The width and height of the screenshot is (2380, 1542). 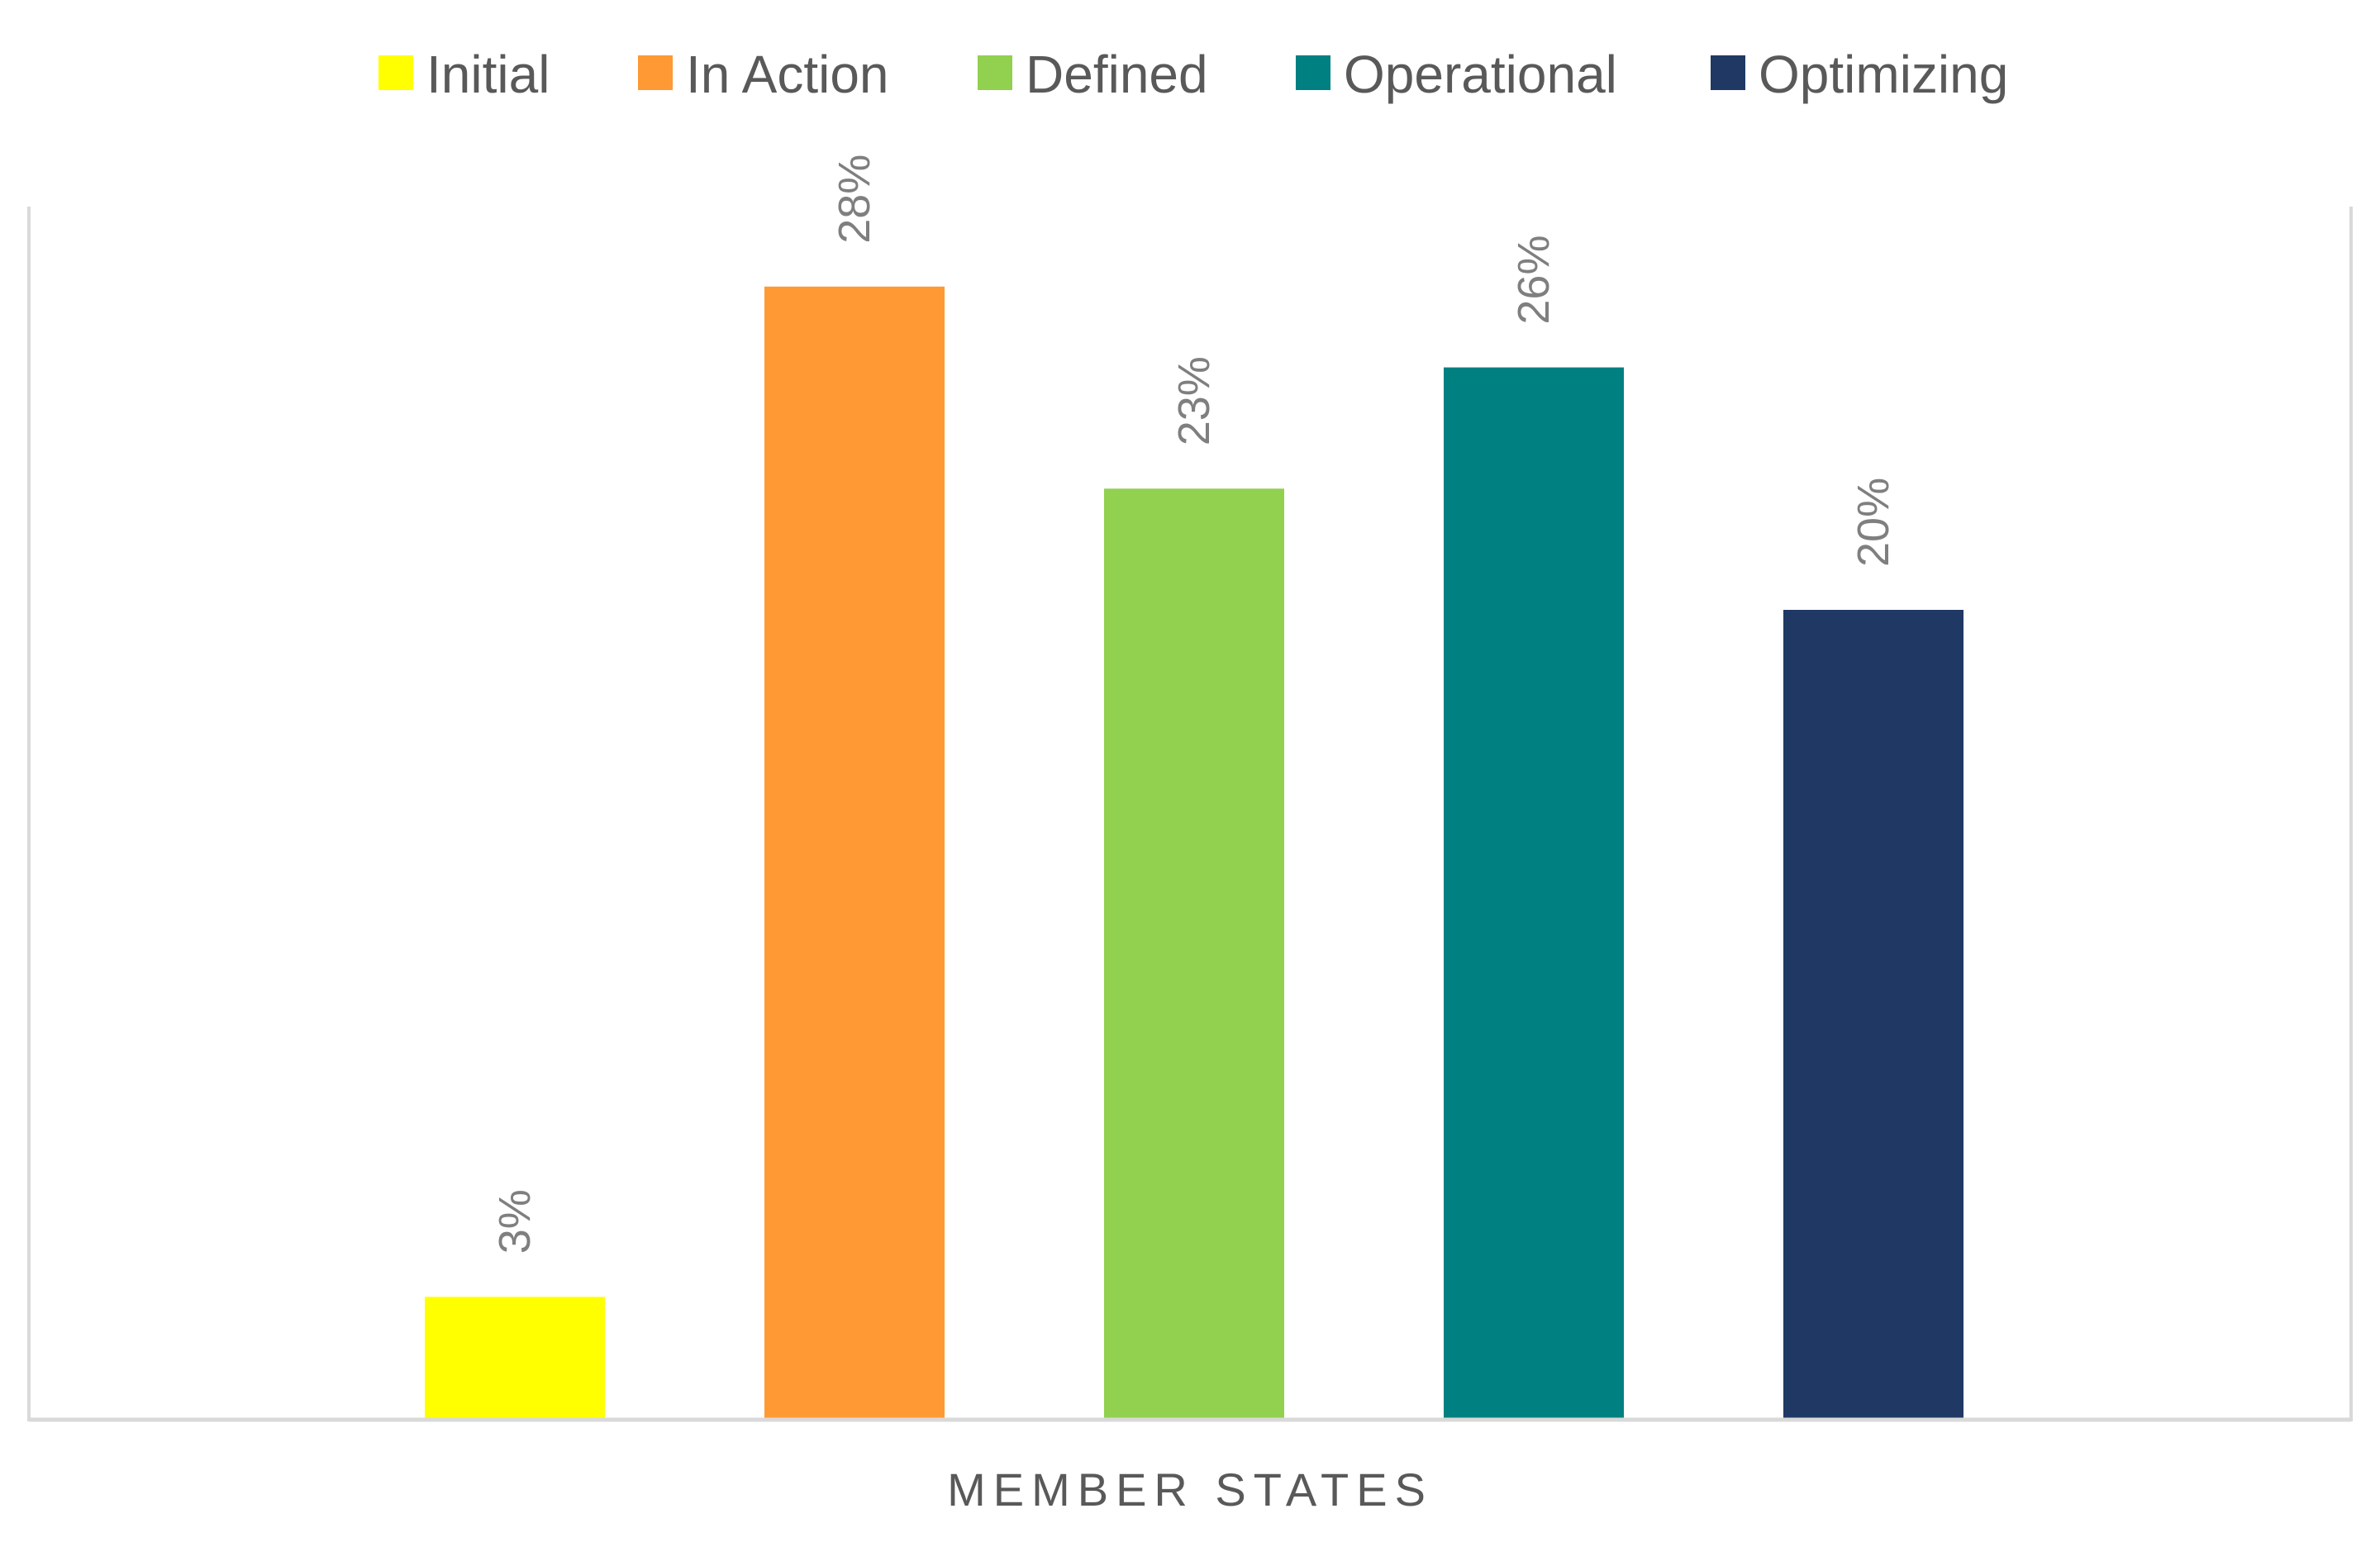 I want to click on legend-swatch-optimizing, so click(x=1728, y=72).